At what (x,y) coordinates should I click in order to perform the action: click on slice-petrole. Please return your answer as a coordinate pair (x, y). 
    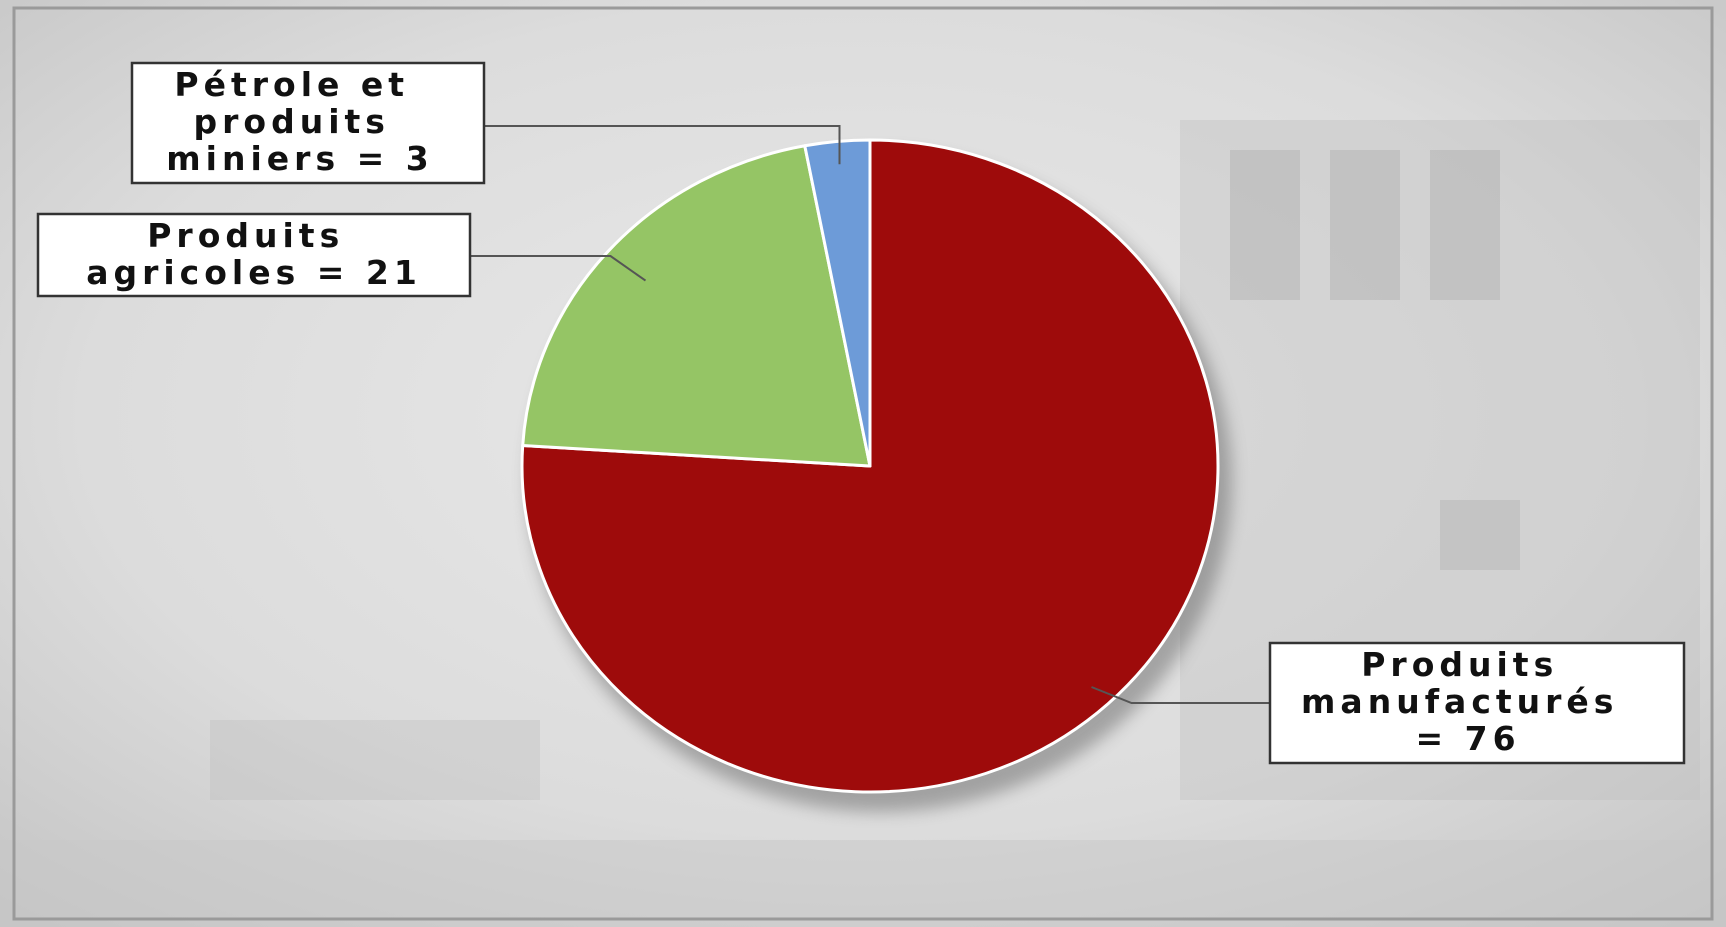
    Looking at the image, I should click on (837, 303).